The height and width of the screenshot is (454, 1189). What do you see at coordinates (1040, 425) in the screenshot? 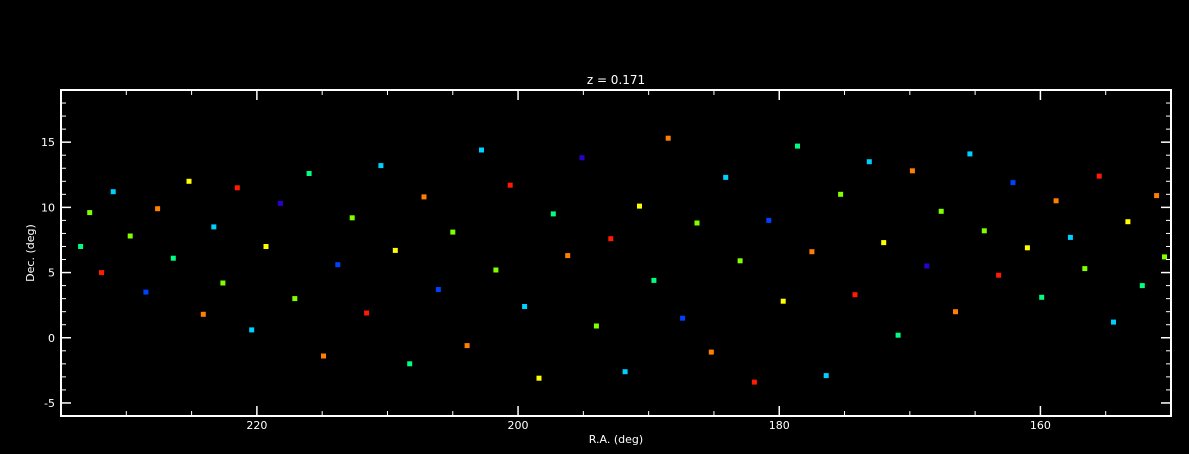
I see `x-tick-label: 160` at bounding box center [1040, 425].